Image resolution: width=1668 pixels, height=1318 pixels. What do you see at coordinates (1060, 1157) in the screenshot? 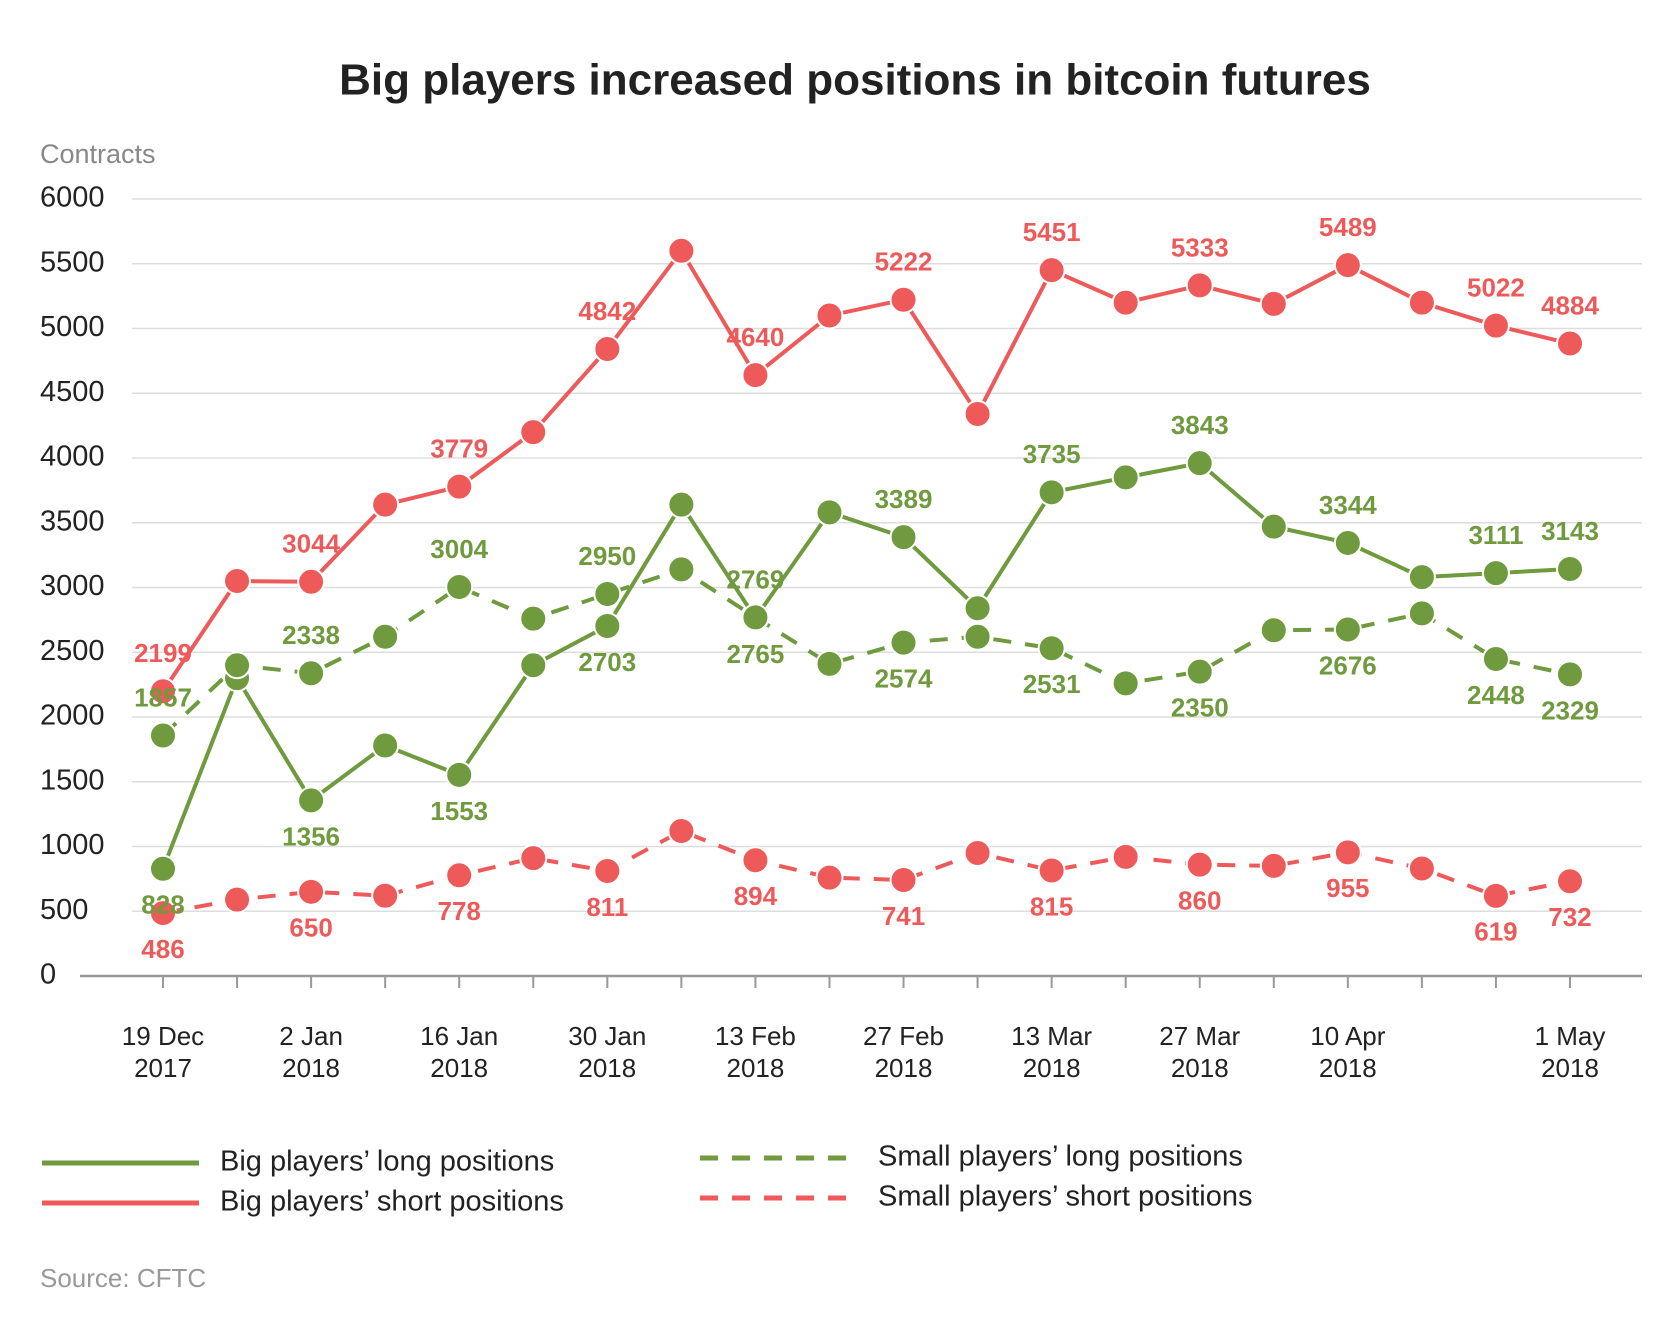
I see `legend-label: Small players’ long positions` at bounding box center [1060, 1157].